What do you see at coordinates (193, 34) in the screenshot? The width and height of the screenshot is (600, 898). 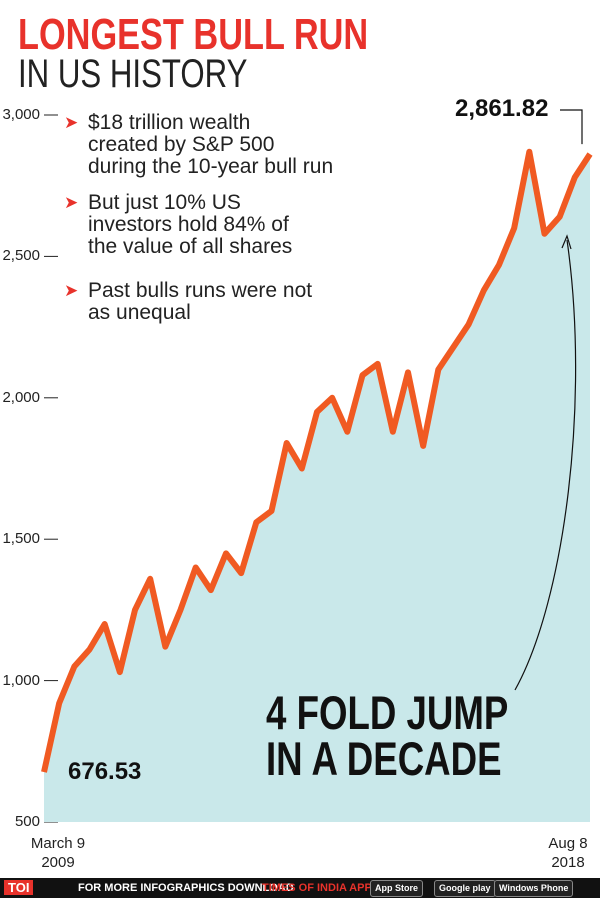 I see `title: LONGEST BULL RUN` at bounding box center [193, 34].